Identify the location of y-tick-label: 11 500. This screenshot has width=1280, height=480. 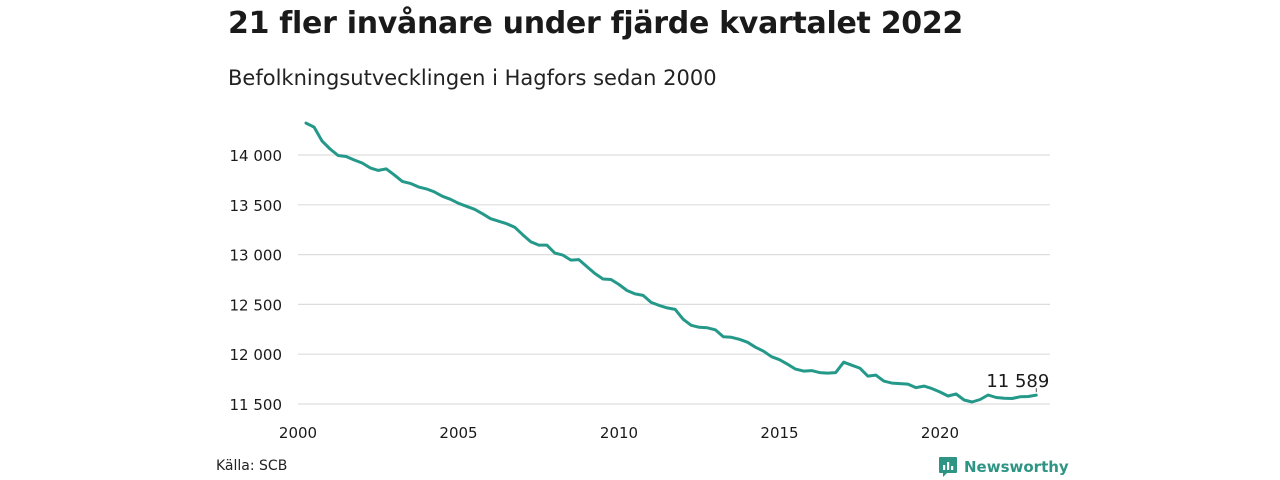
(256, 405).